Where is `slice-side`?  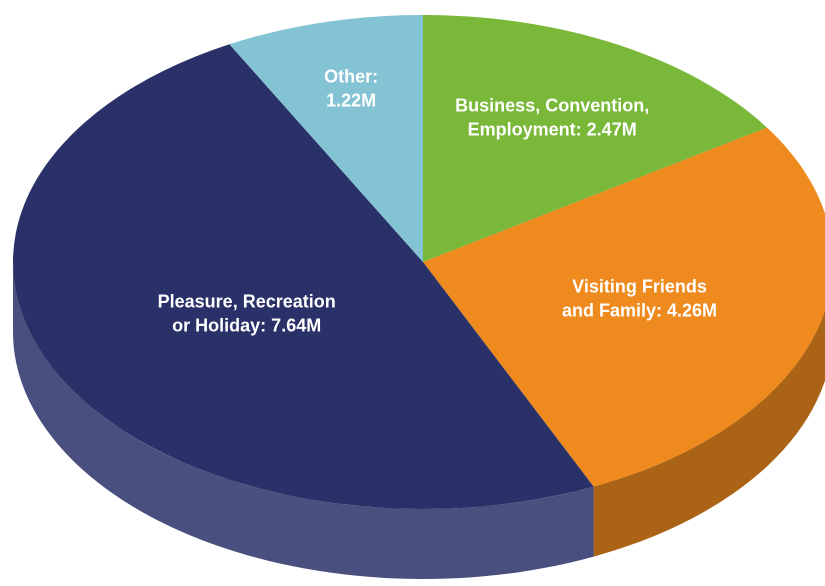
slice-side is located at coordinates (709, 433).